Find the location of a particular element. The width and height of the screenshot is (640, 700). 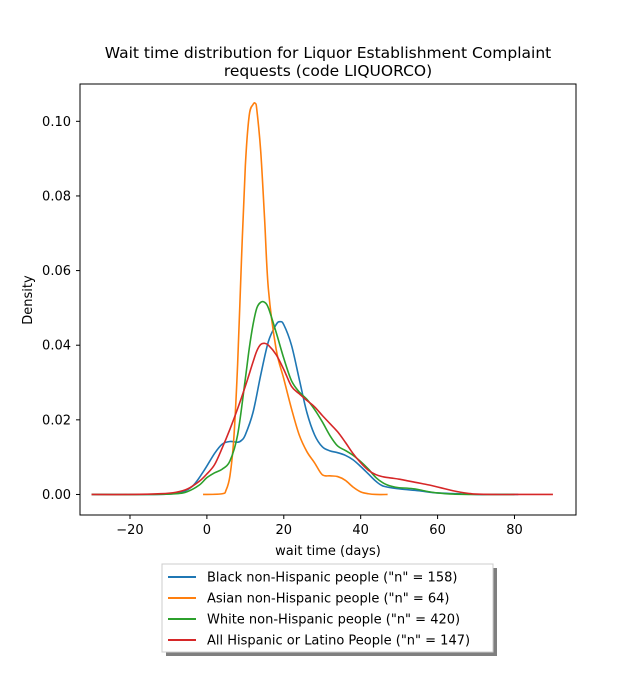

legend-label-2: White non-Hispanic people ("n" = 420) is located at coordinates (333, 620).